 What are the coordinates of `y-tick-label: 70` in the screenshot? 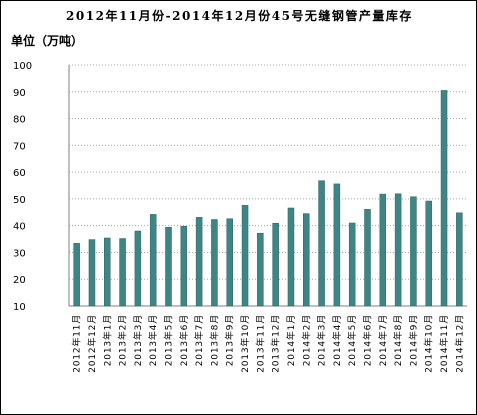 It's located at (19, 146).